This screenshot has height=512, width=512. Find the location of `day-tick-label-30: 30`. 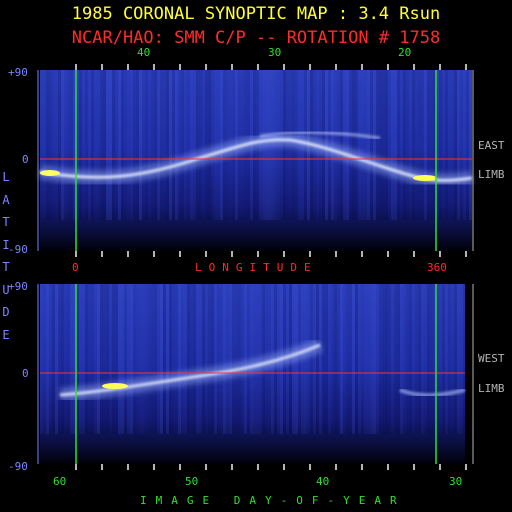

day-tick-label-30: 30 is located at coordinates (456, 481).